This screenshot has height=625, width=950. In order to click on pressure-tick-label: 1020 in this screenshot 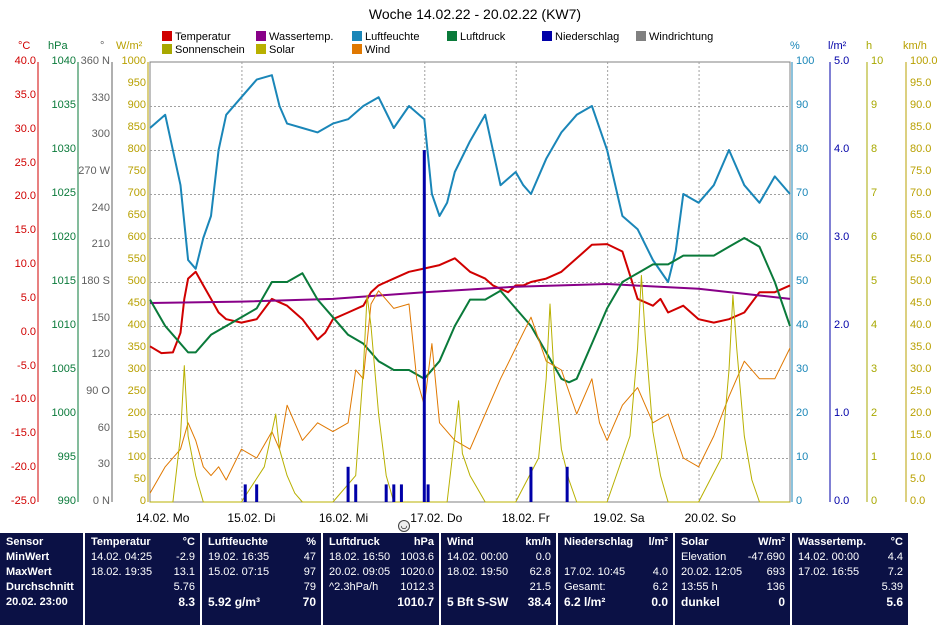, I will do `click(63, 237)`.